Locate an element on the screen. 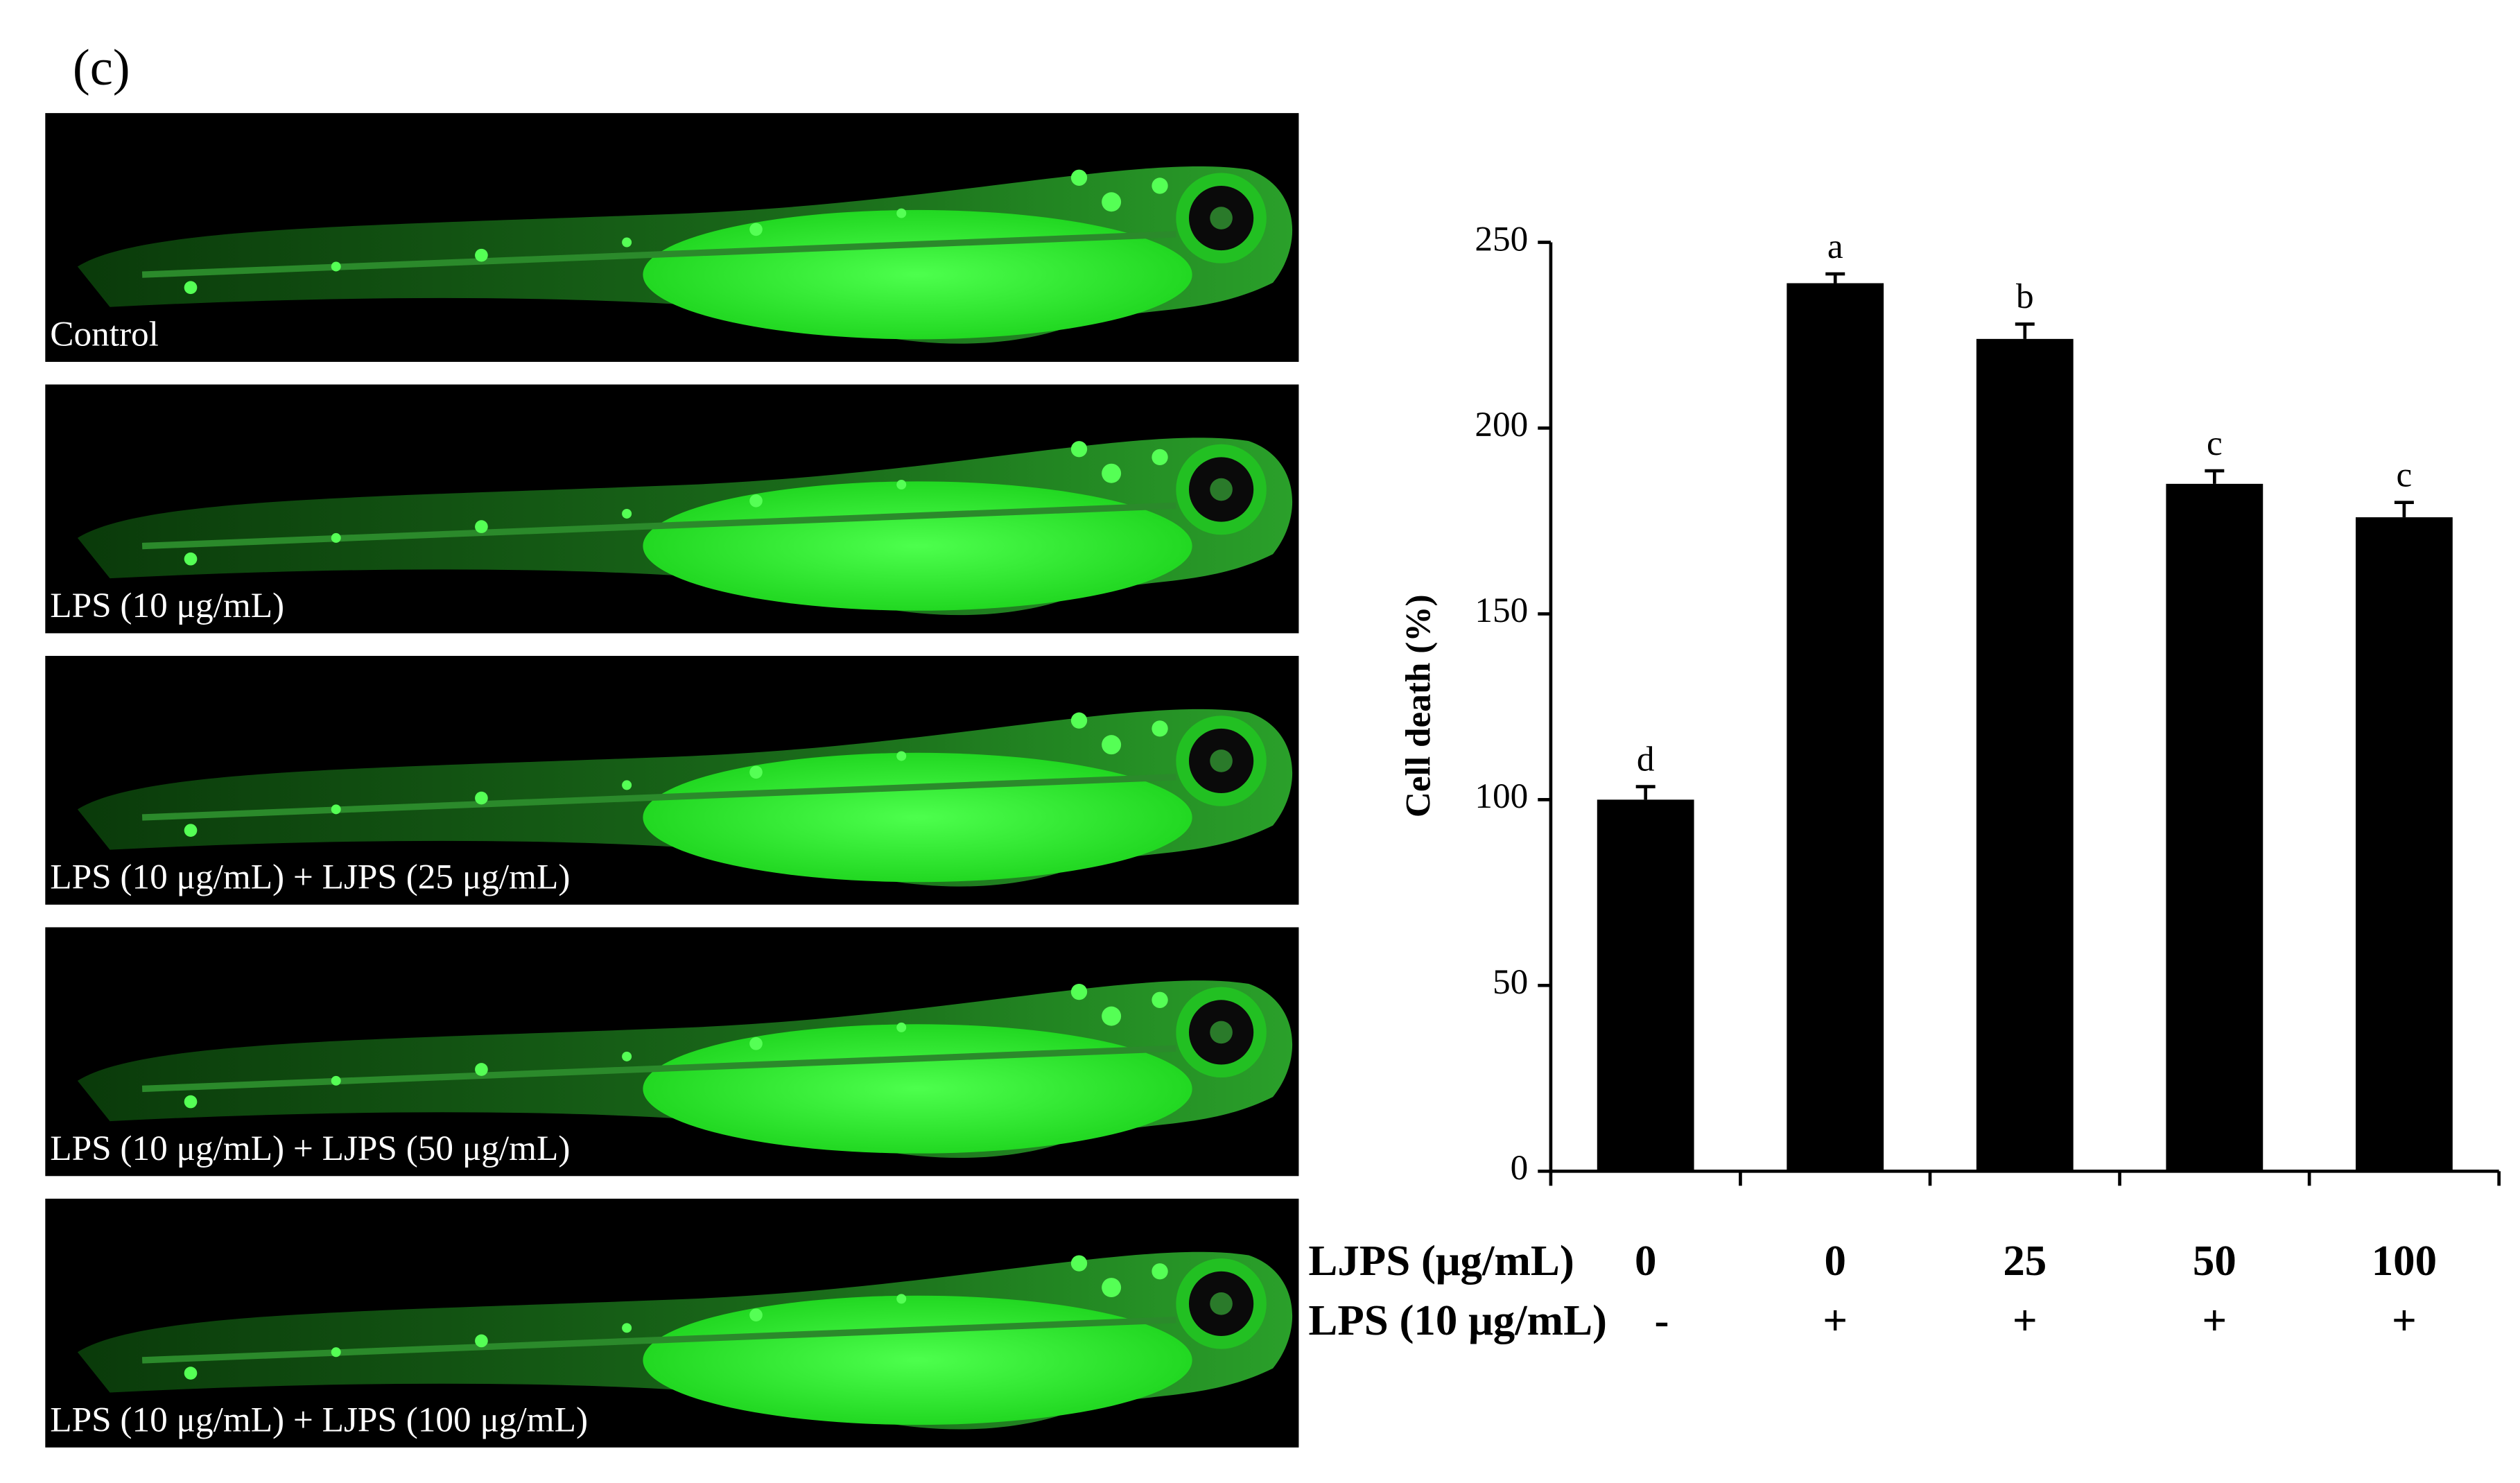  image-caption: LPS (10 μg/mL) + LJPS (50 μg/mL) is located at coordinates (310, 1148).